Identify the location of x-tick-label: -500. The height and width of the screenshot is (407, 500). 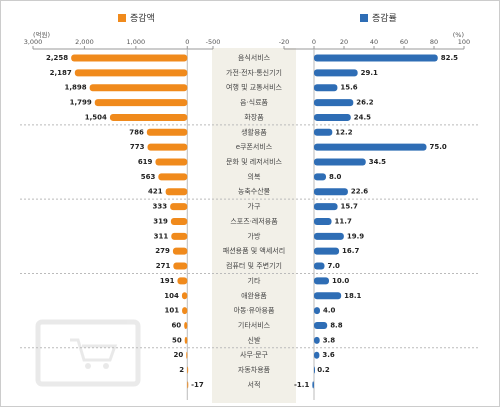
(213, 42).